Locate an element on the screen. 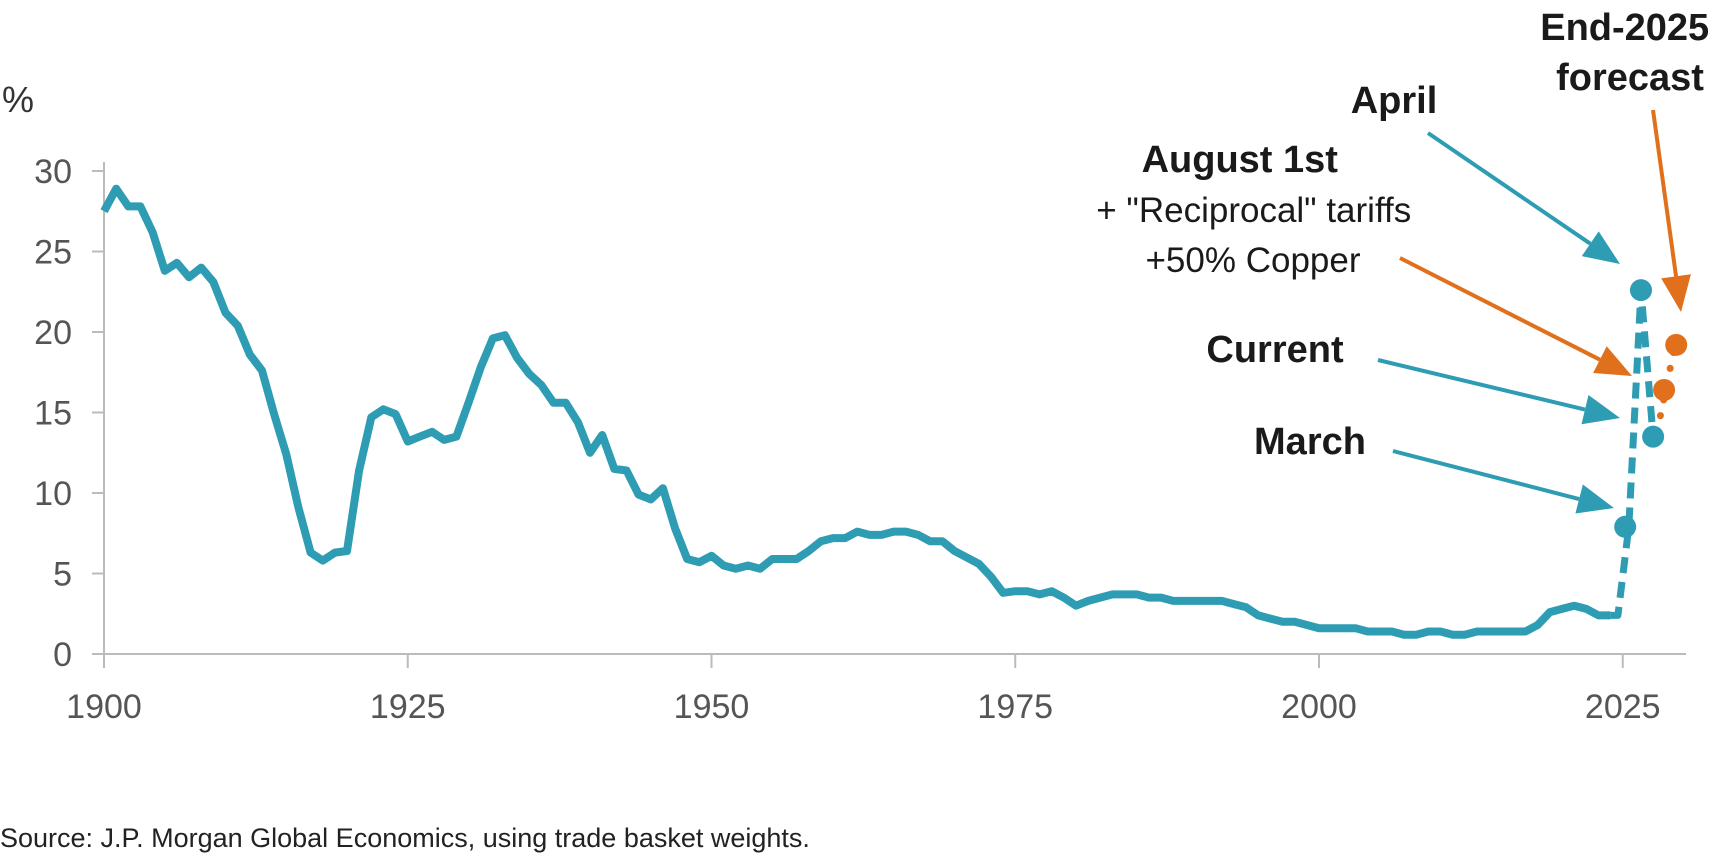 The height and width of the screenshot is (854, 1716). y-unit-label: % is located at coordinates (18, 99).